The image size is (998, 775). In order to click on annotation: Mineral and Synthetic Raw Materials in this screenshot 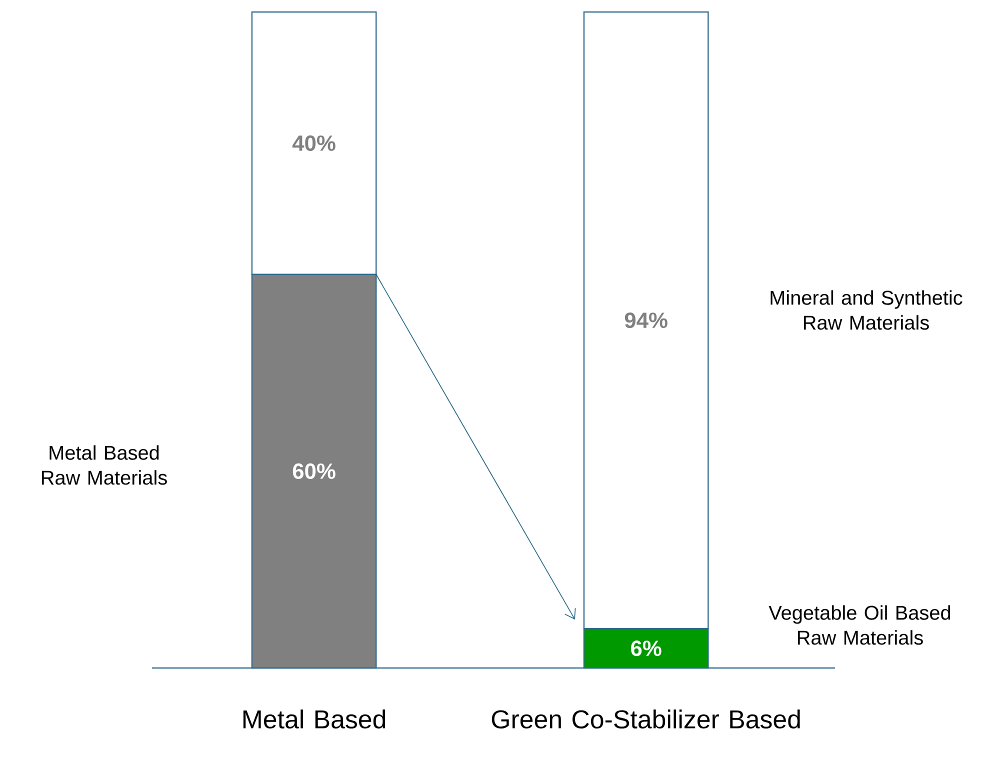, I will do `click(866, 310)`.